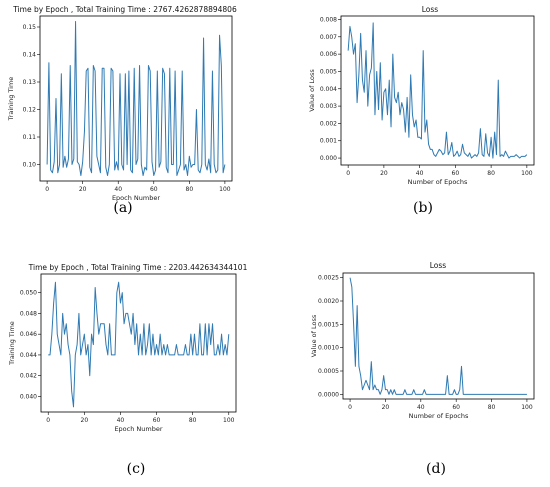 Image resolution: width=550 pixels, height=487 pixels. Describe the element at coordinates (328, 106) in the screenshot. I see `y-tick-label: 0.003` at that location.